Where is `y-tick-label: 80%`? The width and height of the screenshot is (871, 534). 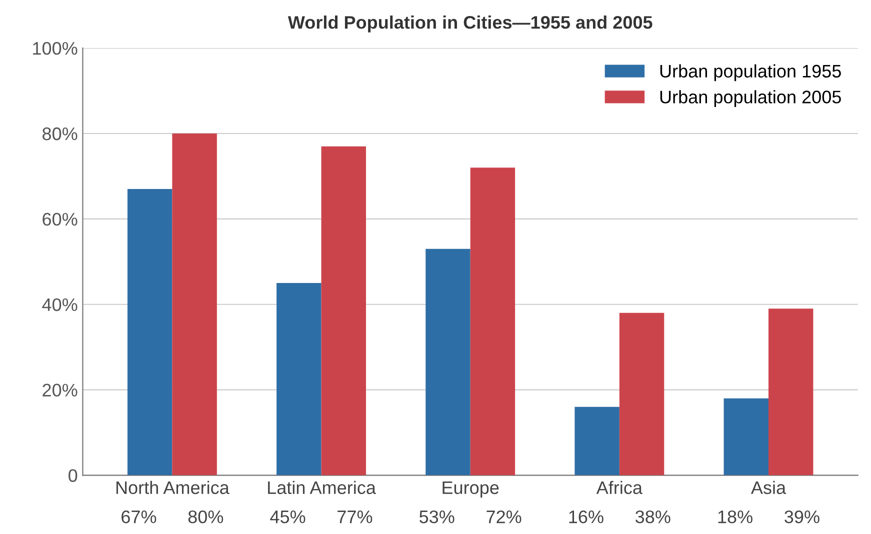
y-tick-label: 80% is located at coordinates (60, 133).